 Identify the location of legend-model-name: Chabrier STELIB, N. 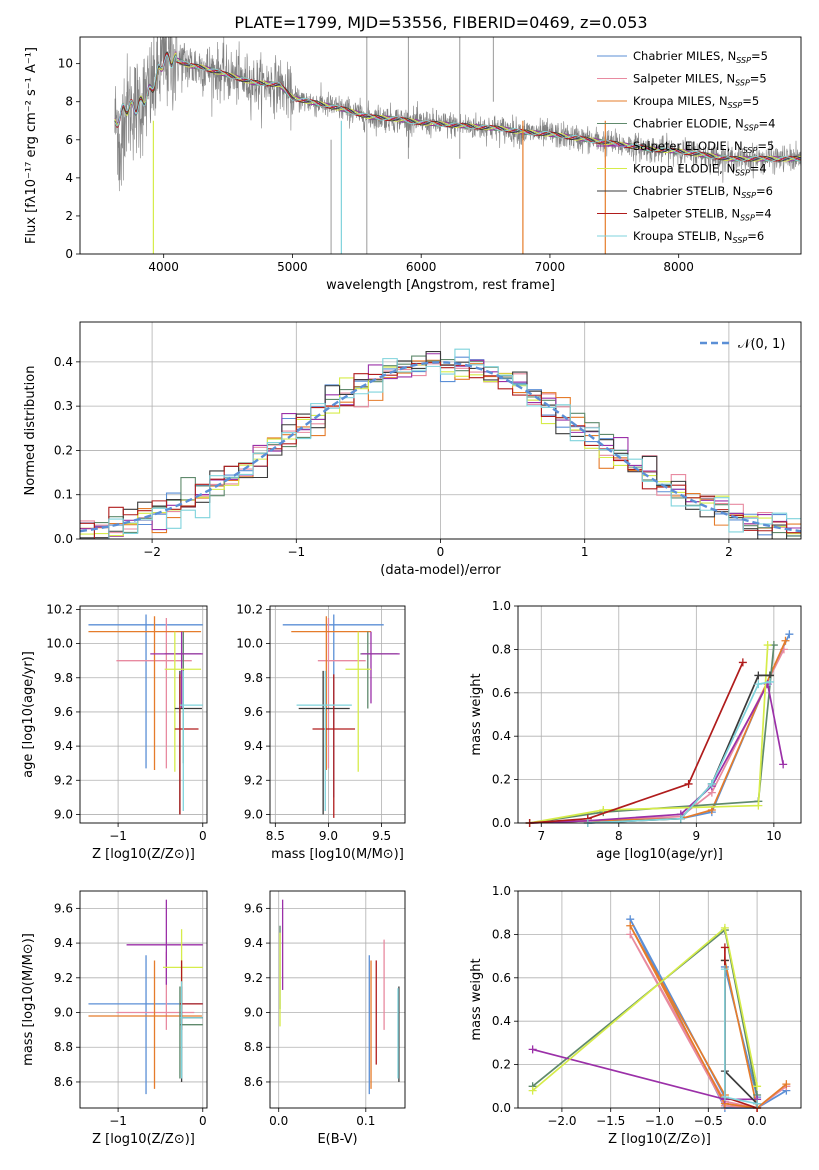
(687, 191).